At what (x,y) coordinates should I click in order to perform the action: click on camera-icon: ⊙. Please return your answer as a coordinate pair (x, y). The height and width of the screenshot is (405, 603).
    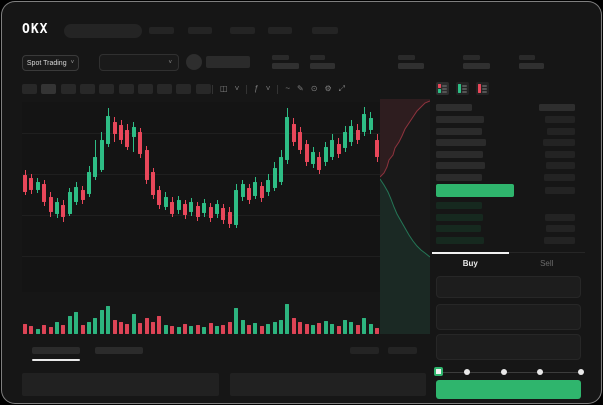
    Looking at the image, I should click on (314, 88).